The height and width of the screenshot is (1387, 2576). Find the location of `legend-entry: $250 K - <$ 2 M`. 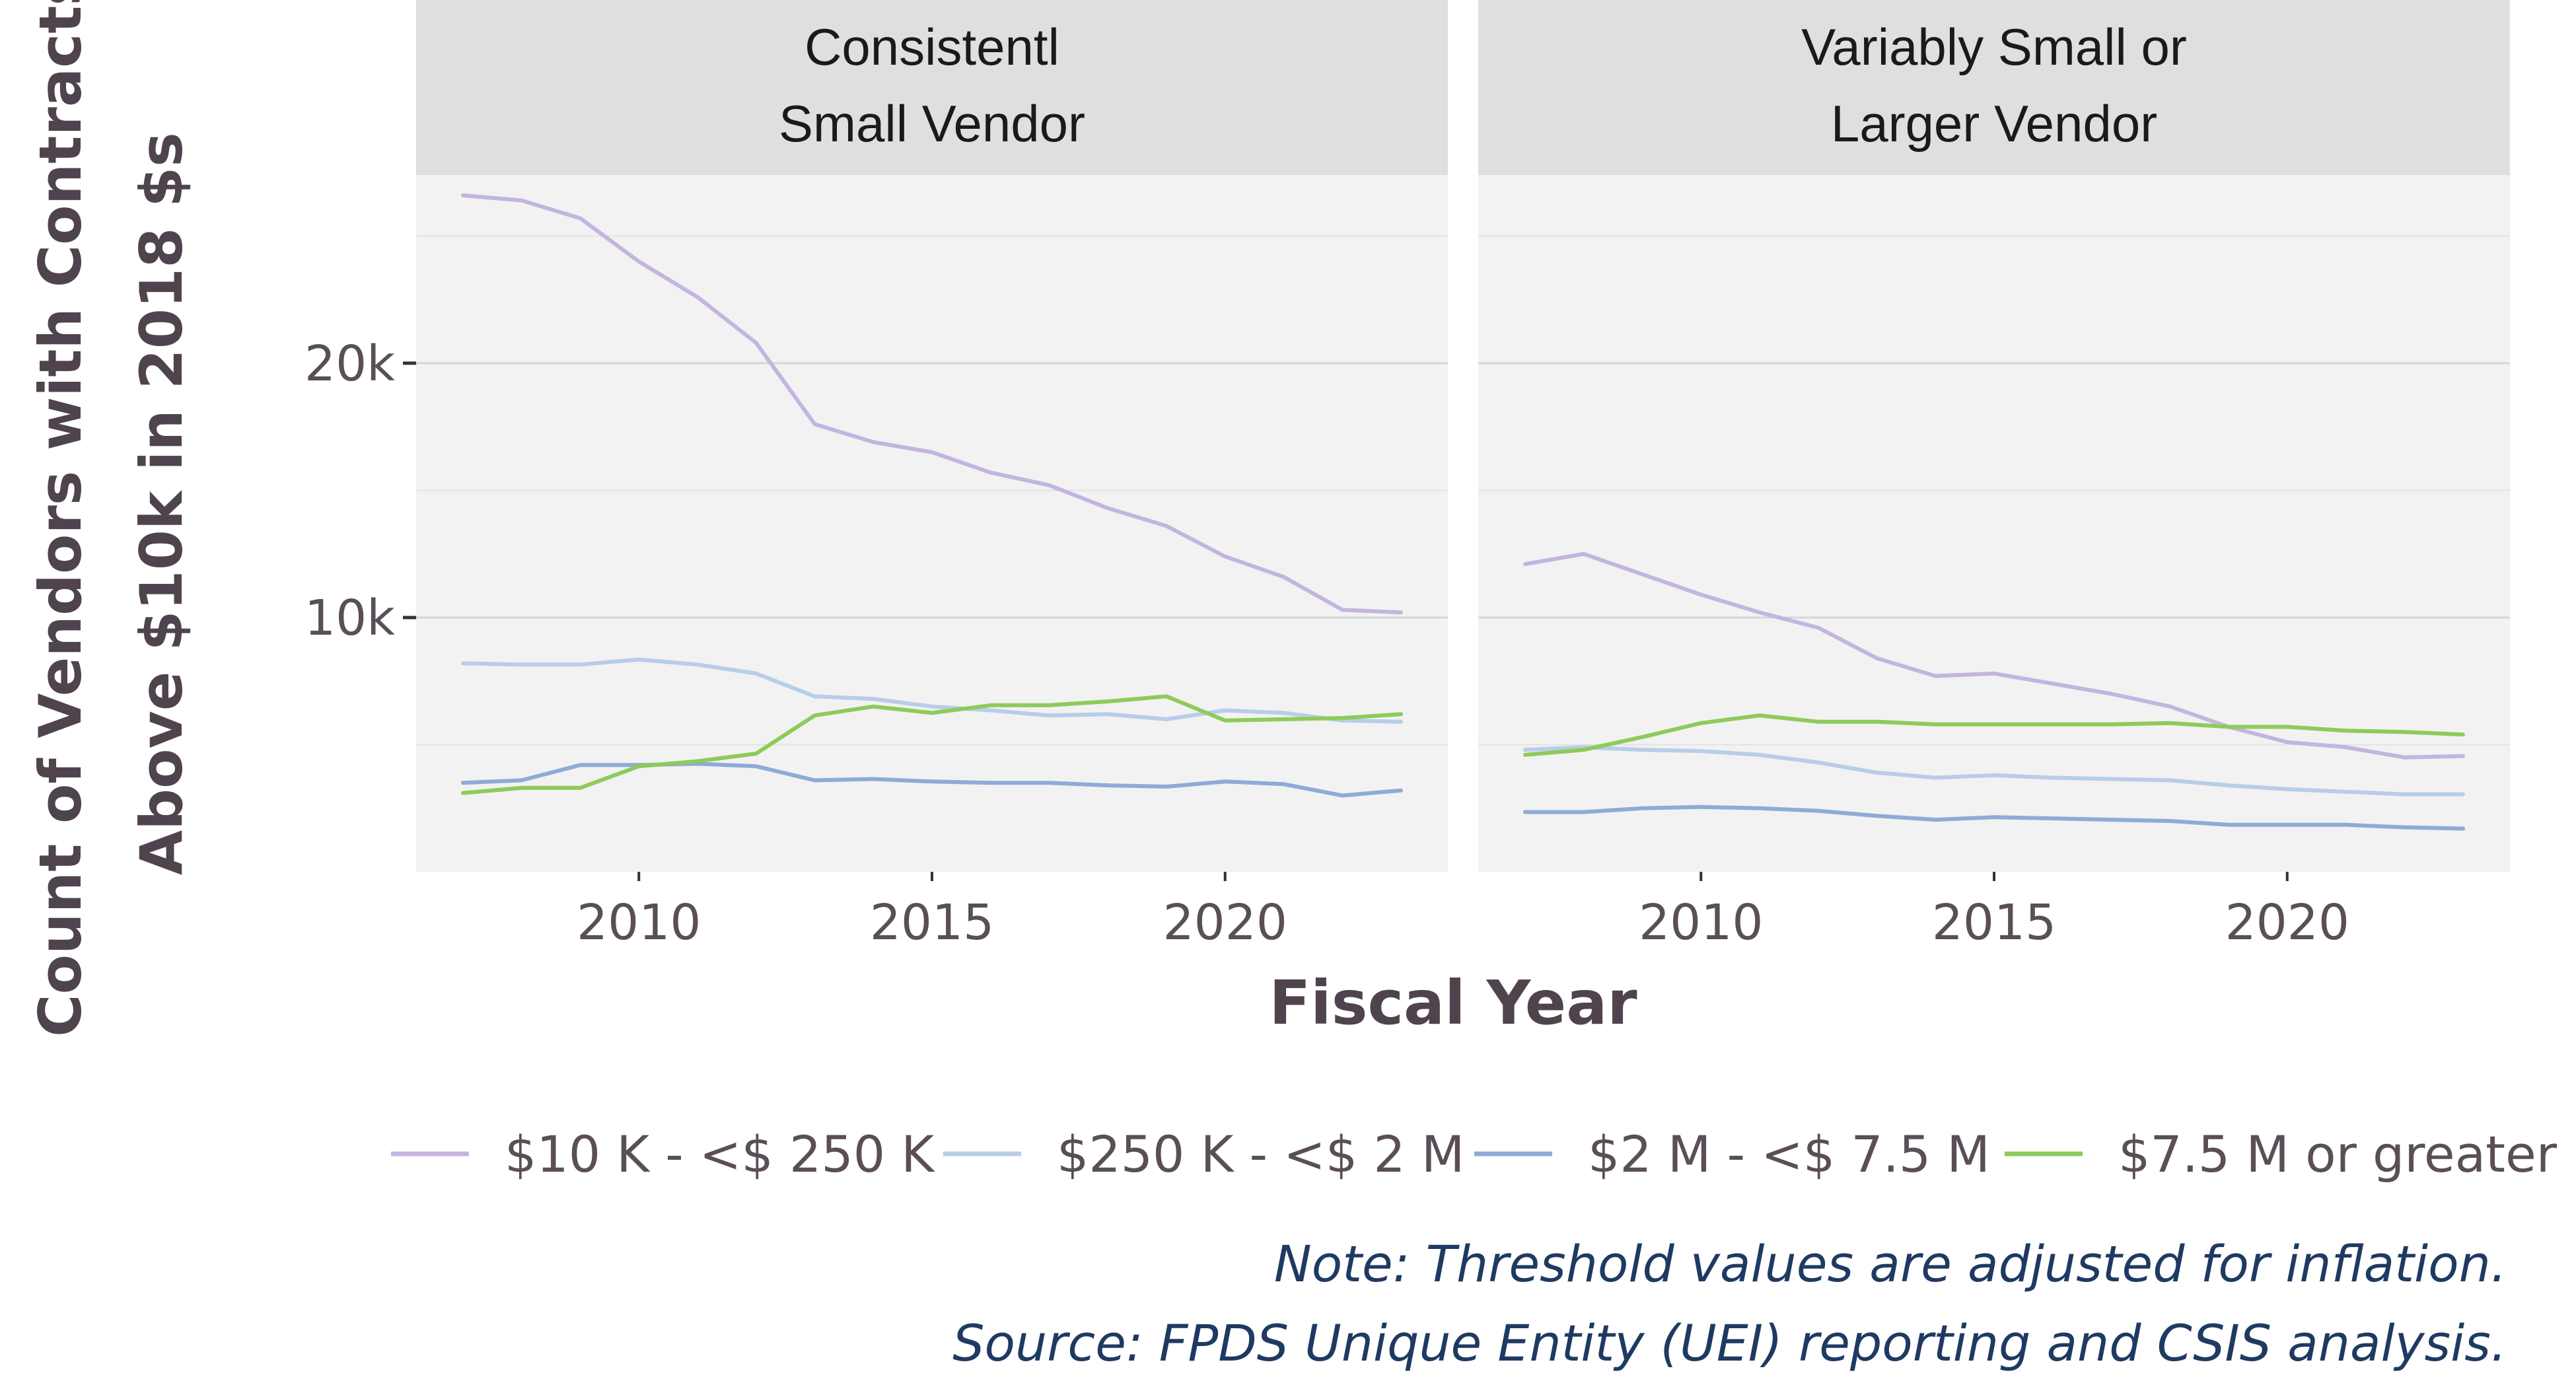

legend-entry: $250 K - <$ 2 M is located at coordinates (1203, 1154).